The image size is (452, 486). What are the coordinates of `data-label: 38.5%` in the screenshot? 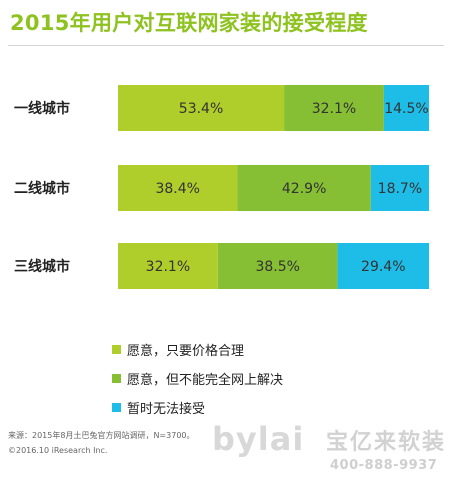 It's located at (277, 267).